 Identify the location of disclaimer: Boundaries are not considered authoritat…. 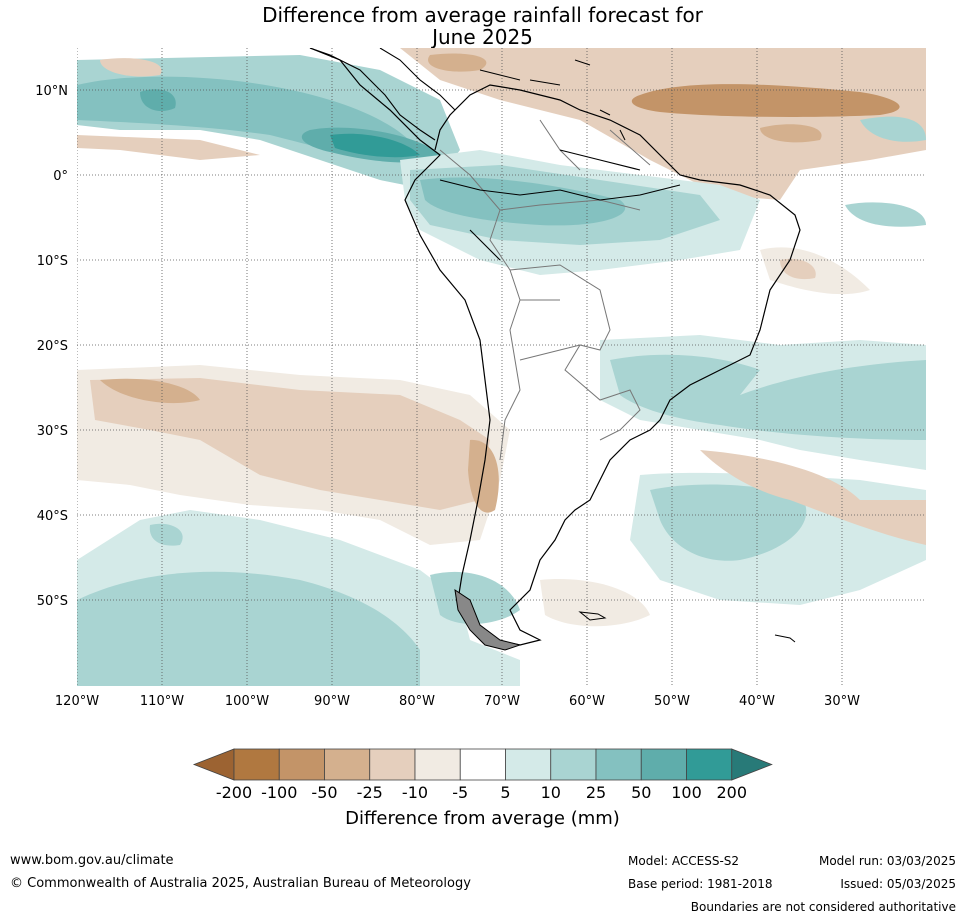
(823, 907).